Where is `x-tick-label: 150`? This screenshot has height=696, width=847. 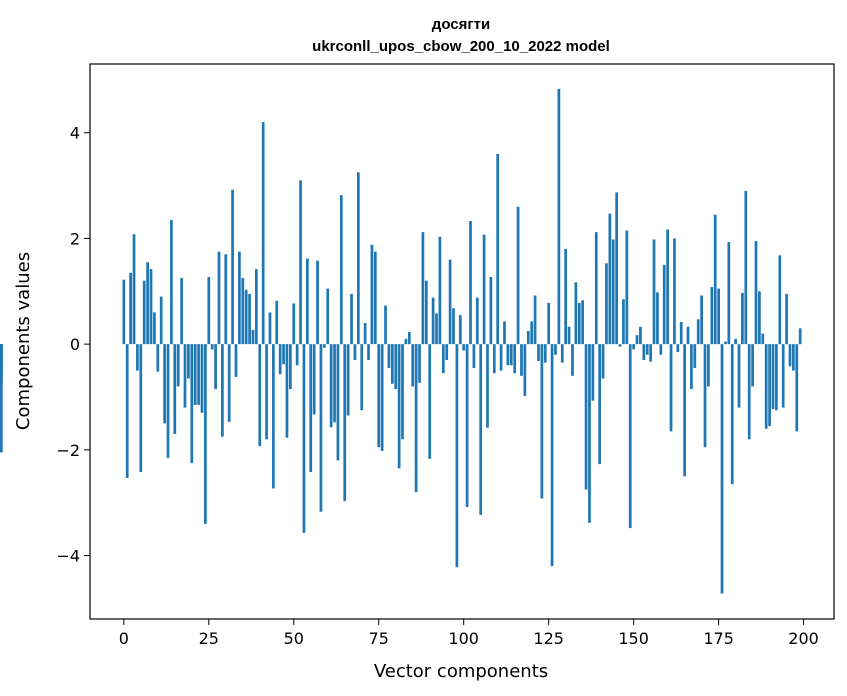 x-tick-label: 150 is located at coordinates (633, 638).